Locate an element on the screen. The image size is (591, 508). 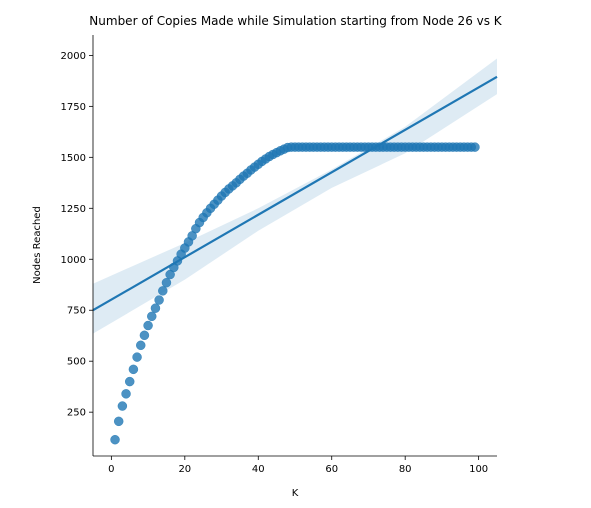
y-axis-label: Nodes Reached is located at coordinates (37, 245).